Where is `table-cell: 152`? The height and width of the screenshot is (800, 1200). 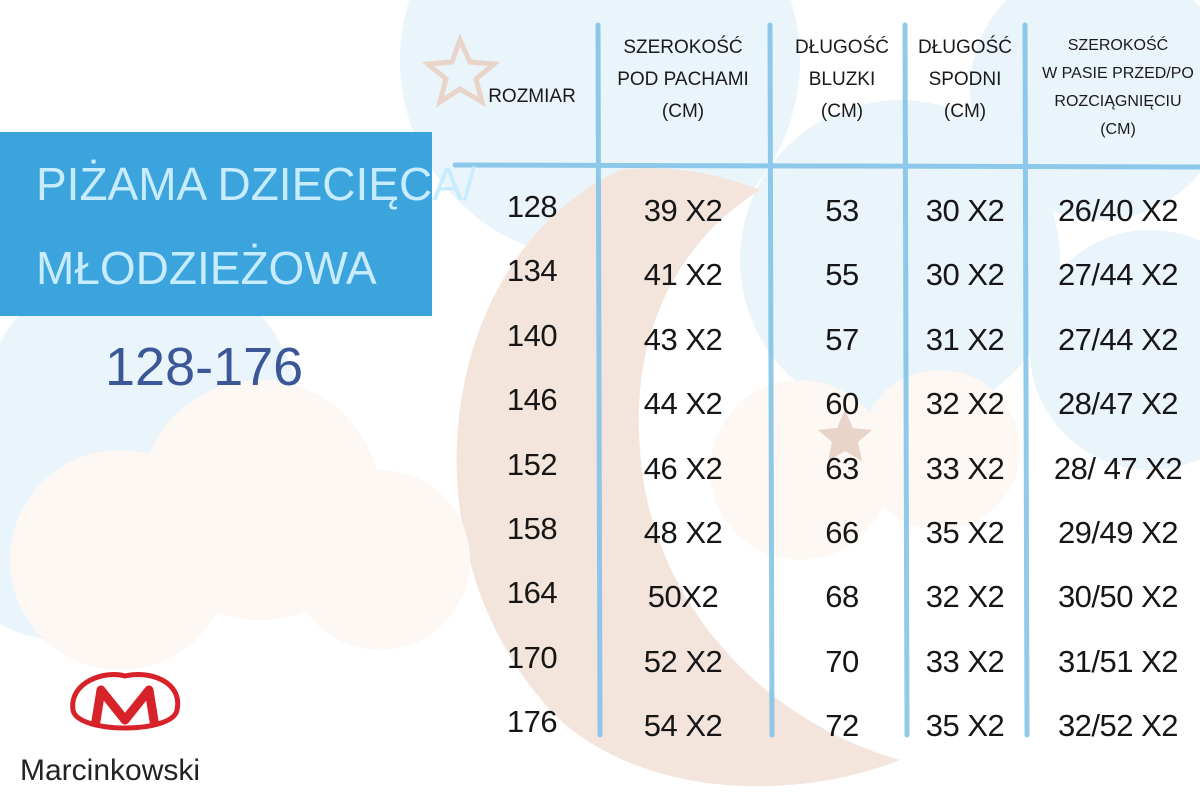 table-cell: 152 is located at coordinates (532, 464).